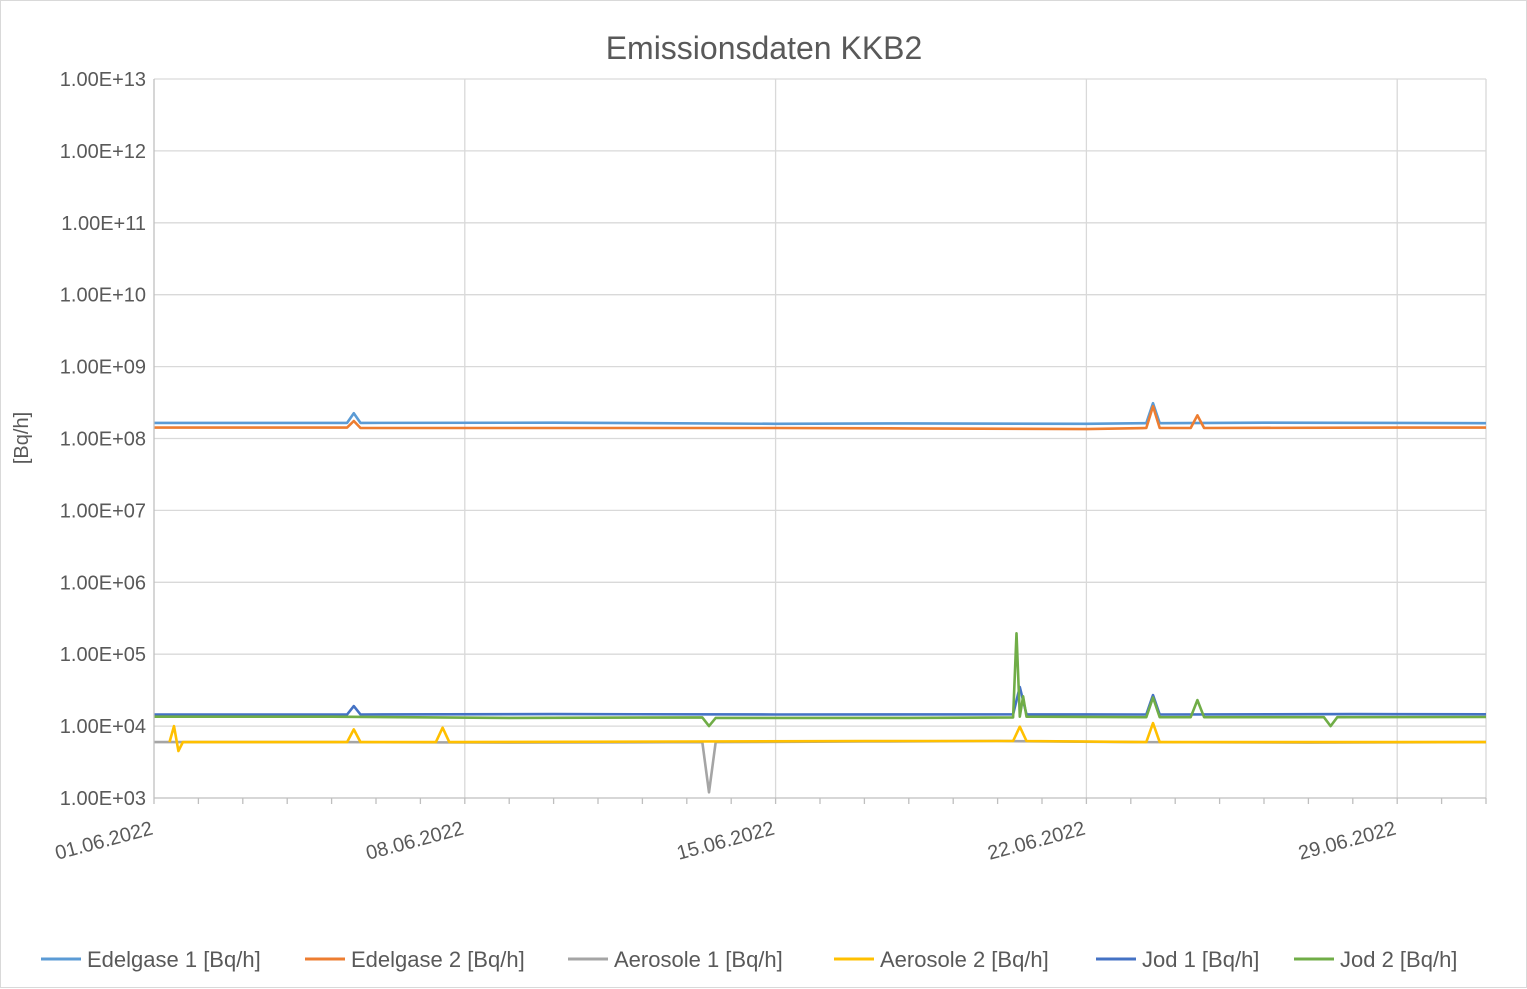 The height and width of the screenshot is (989, 1527). Describe the element at coordinates (103, 80) in the screenshot. I see `y-tick-label: 1.00E+13` at that location.